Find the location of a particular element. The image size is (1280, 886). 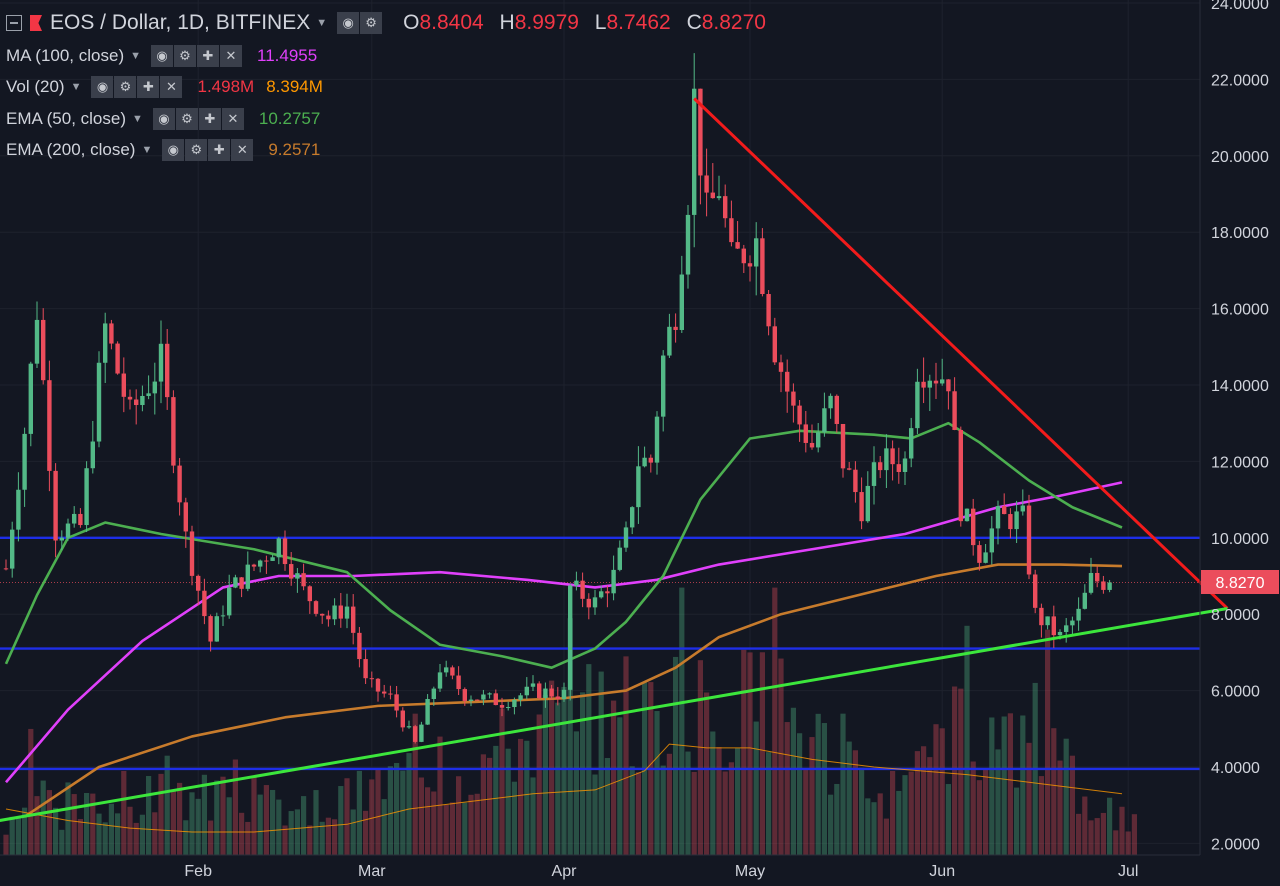

flag-icon is located at coordinates (36, 23).